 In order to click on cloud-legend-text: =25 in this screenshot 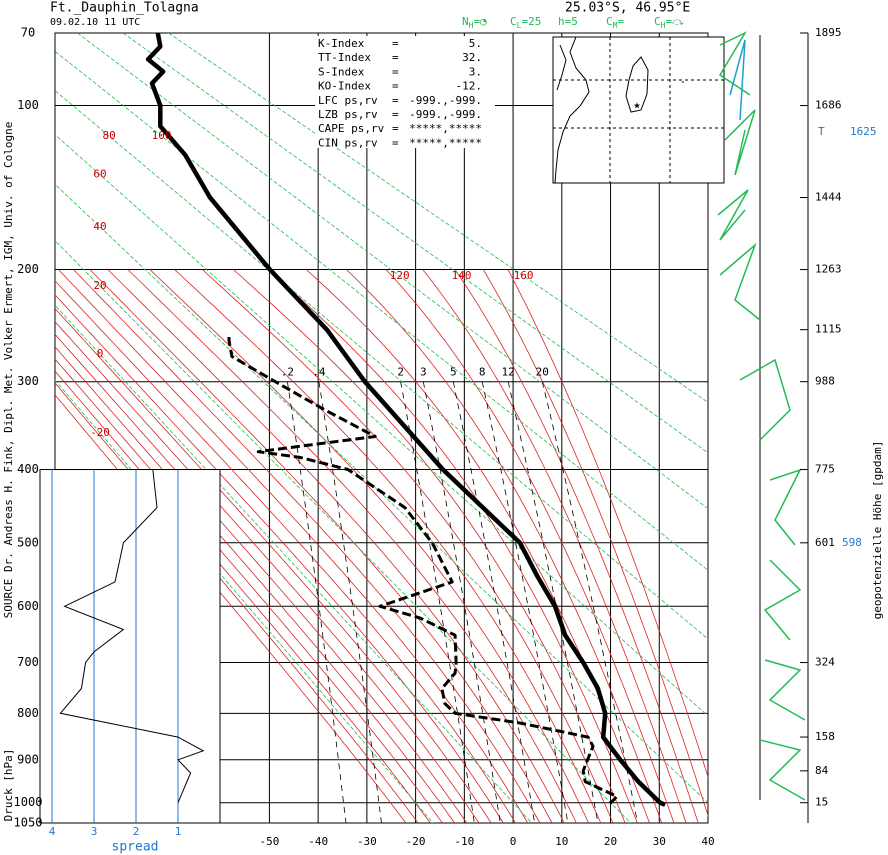, I will do `click(531, 21)`.